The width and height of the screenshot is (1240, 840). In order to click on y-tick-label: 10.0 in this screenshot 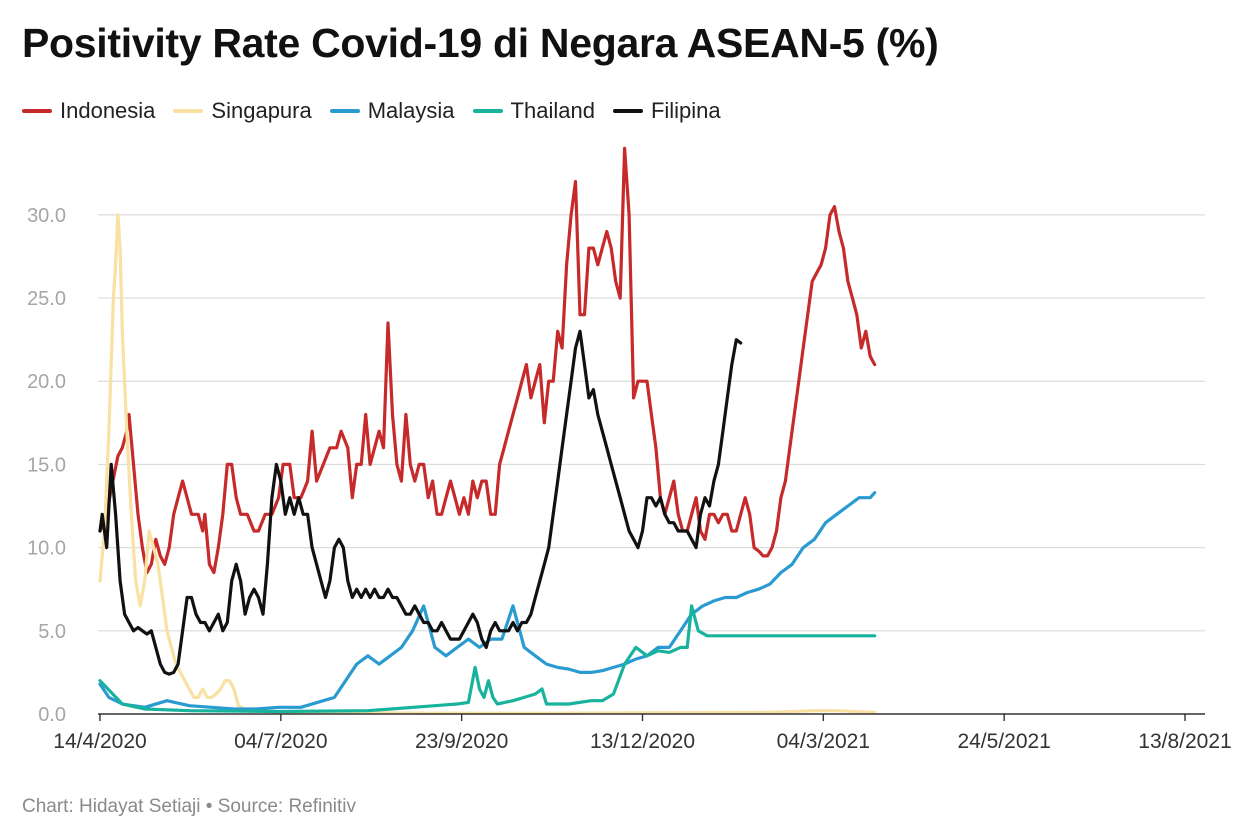, I will do `click(46, 549)`.